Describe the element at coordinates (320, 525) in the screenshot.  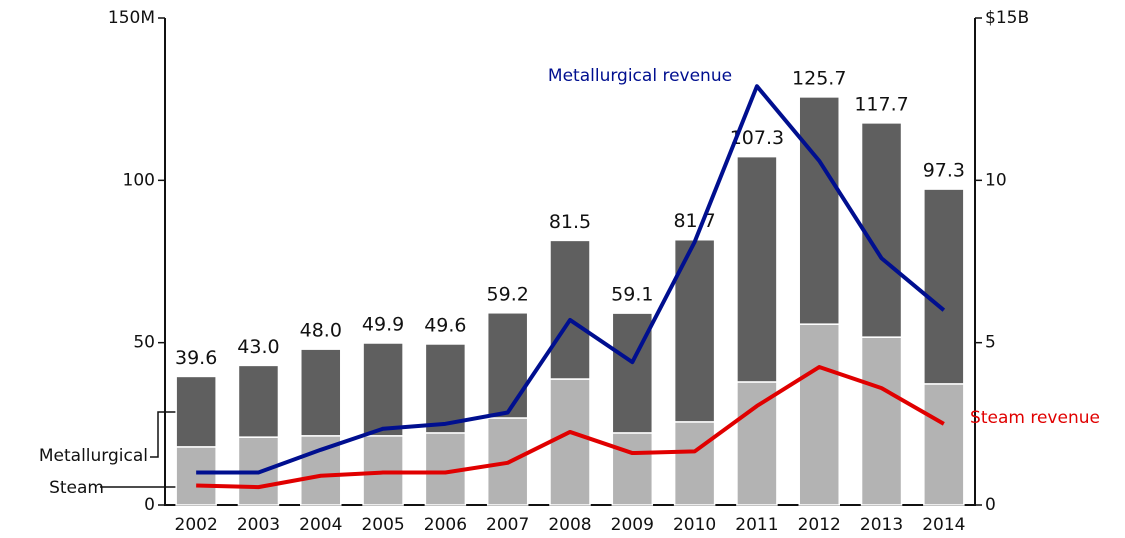
I see `x-tick-label: 2004` at that location.